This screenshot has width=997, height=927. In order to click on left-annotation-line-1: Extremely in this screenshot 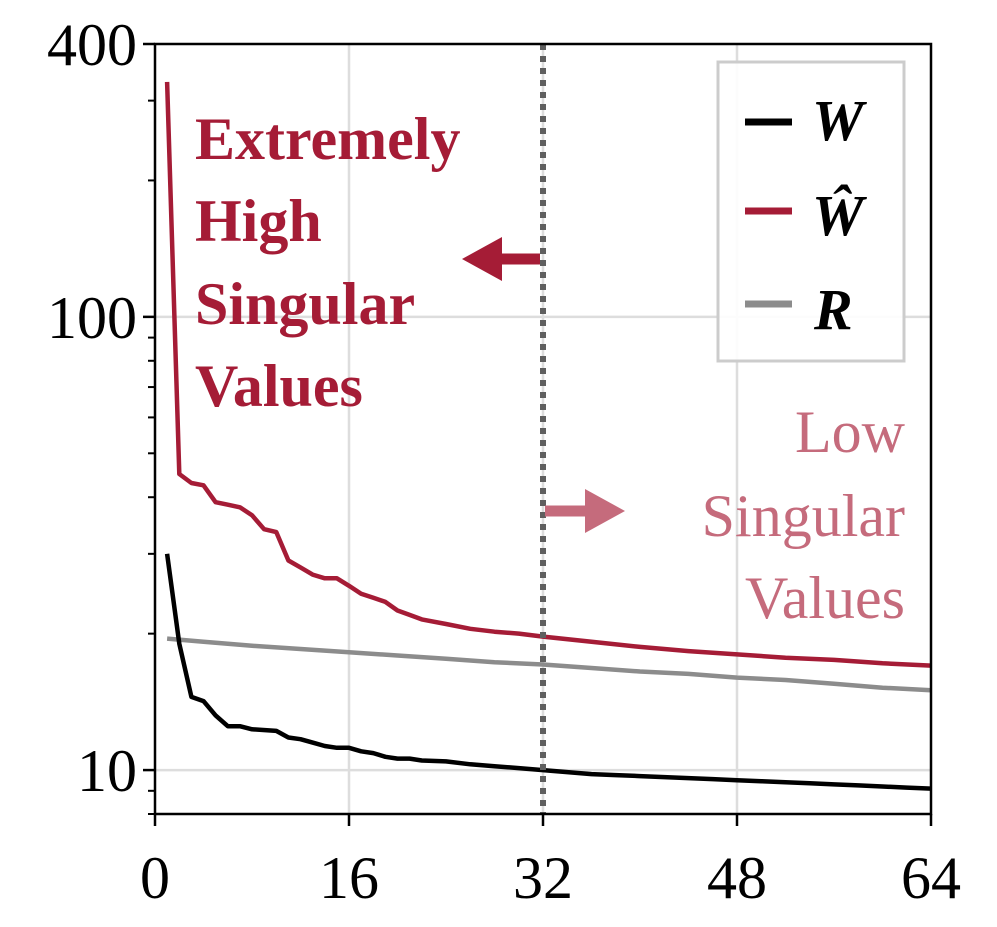, I will do `click(327, 139)`.